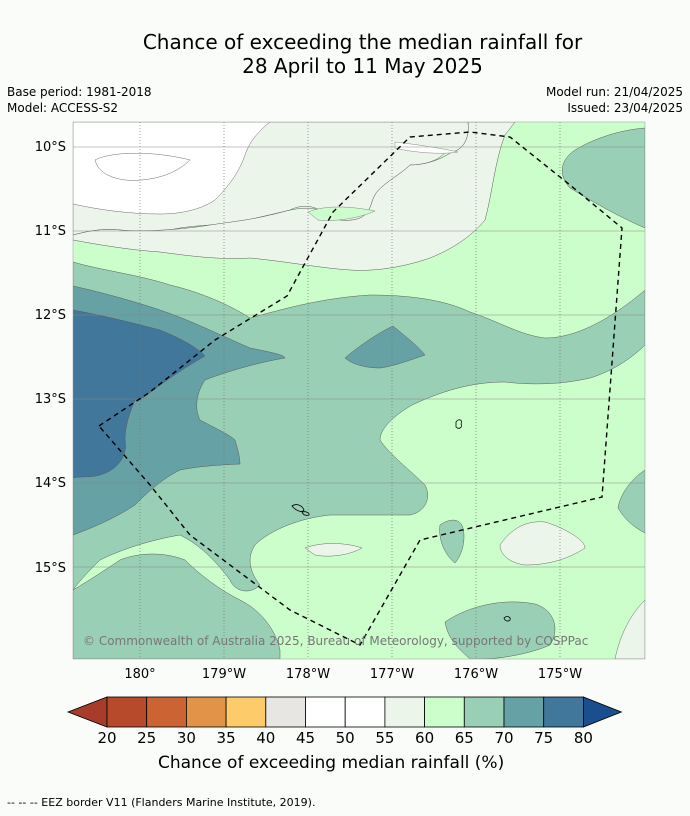 The width and height of the screenshot is (690, 816). I want to click on lat-label: 10°S, so click(50, 147).